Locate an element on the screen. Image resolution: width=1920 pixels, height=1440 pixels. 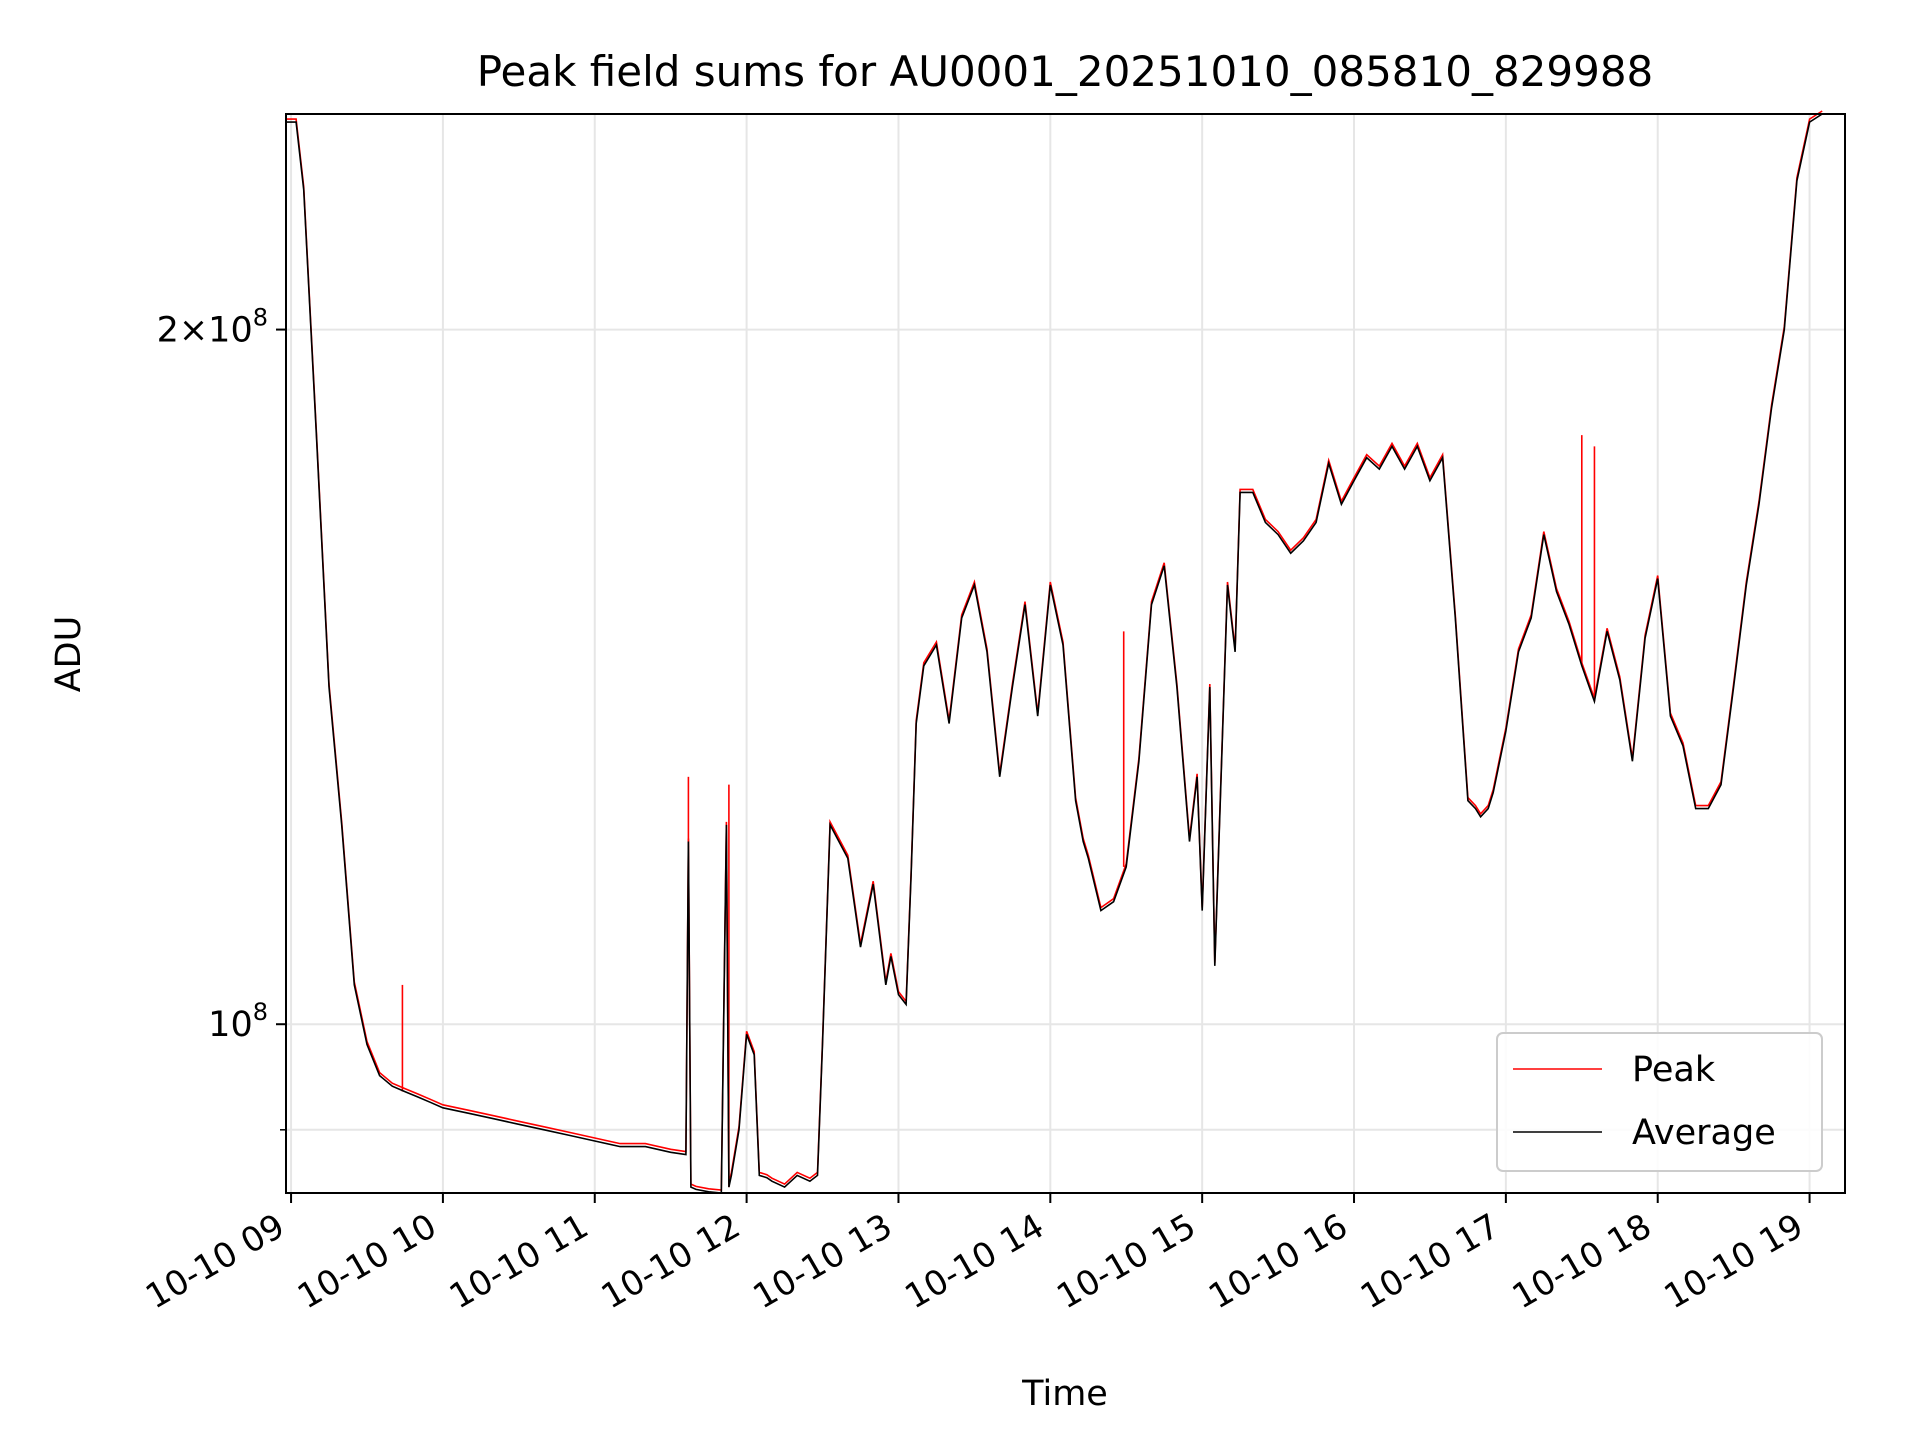
x-tick-label: 10-10 17 is located at coordinates (1430, 1261).